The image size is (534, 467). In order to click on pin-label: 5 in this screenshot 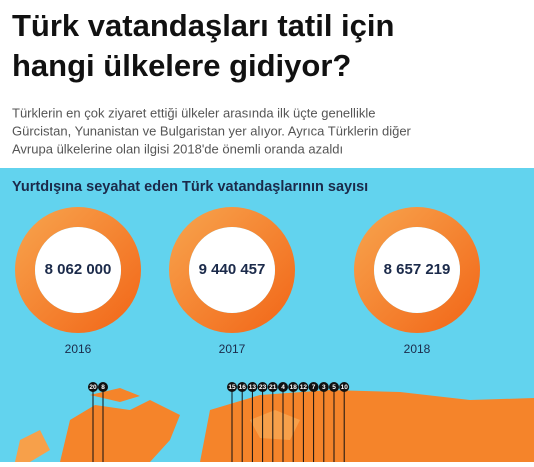, I will do `click(334, 387)`.